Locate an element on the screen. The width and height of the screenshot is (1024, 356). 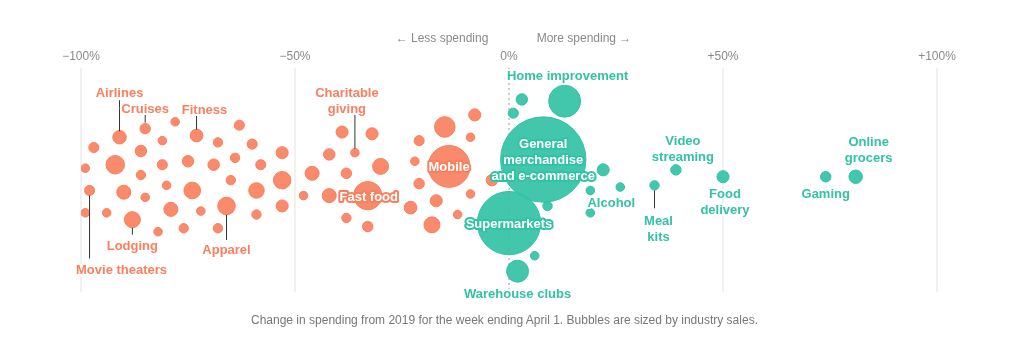
annotation: Gaming is located at coordinates (825, 193).